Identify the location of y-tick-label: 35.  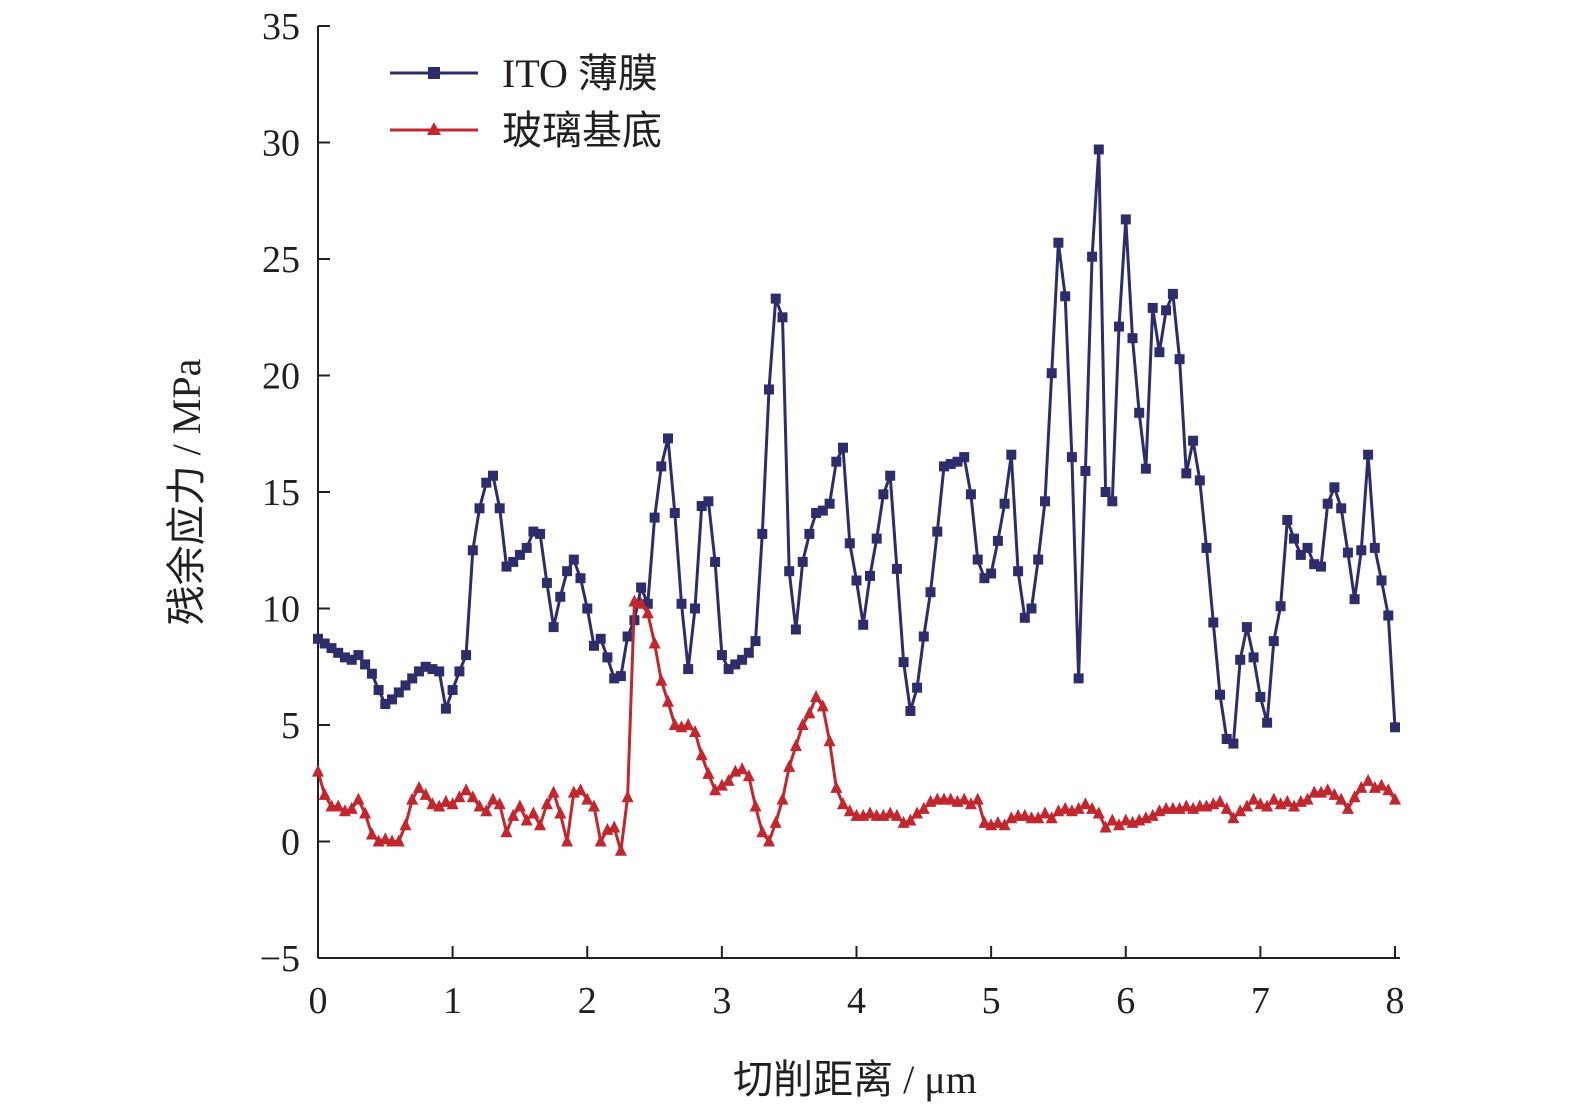
(281, 27).